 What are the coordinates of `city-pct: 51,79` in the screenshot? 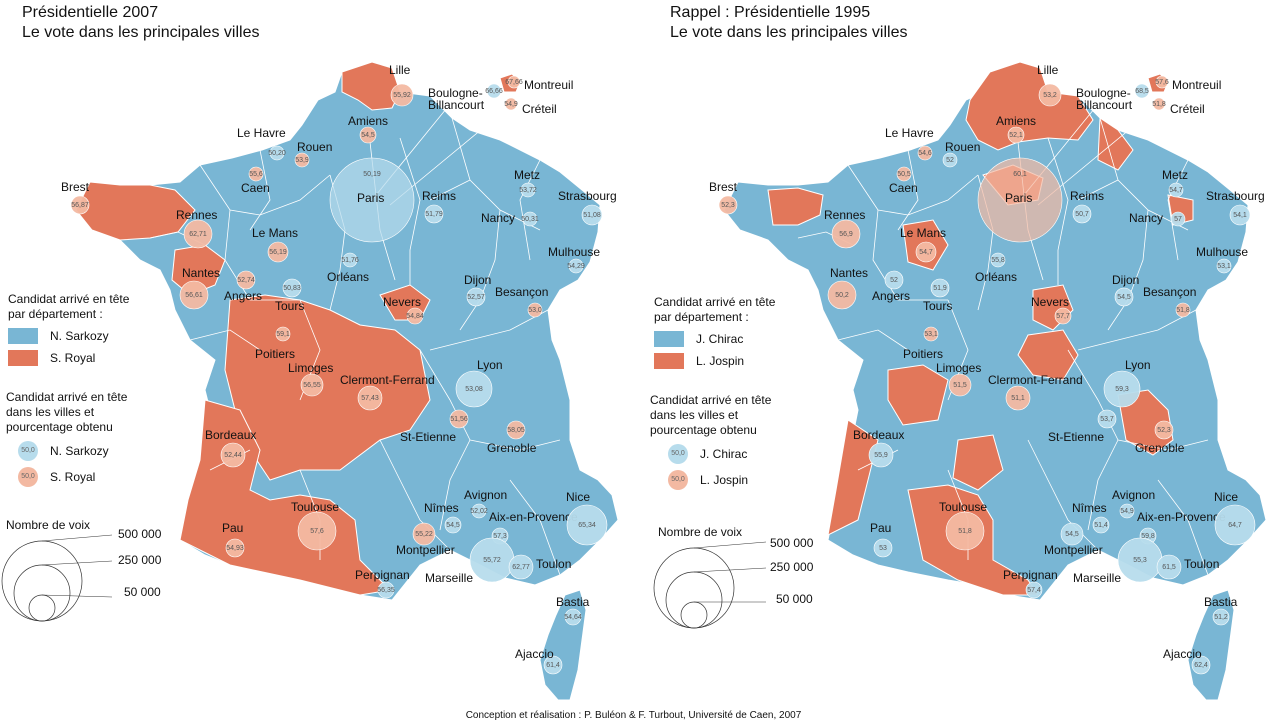 It's located at (434, 214).